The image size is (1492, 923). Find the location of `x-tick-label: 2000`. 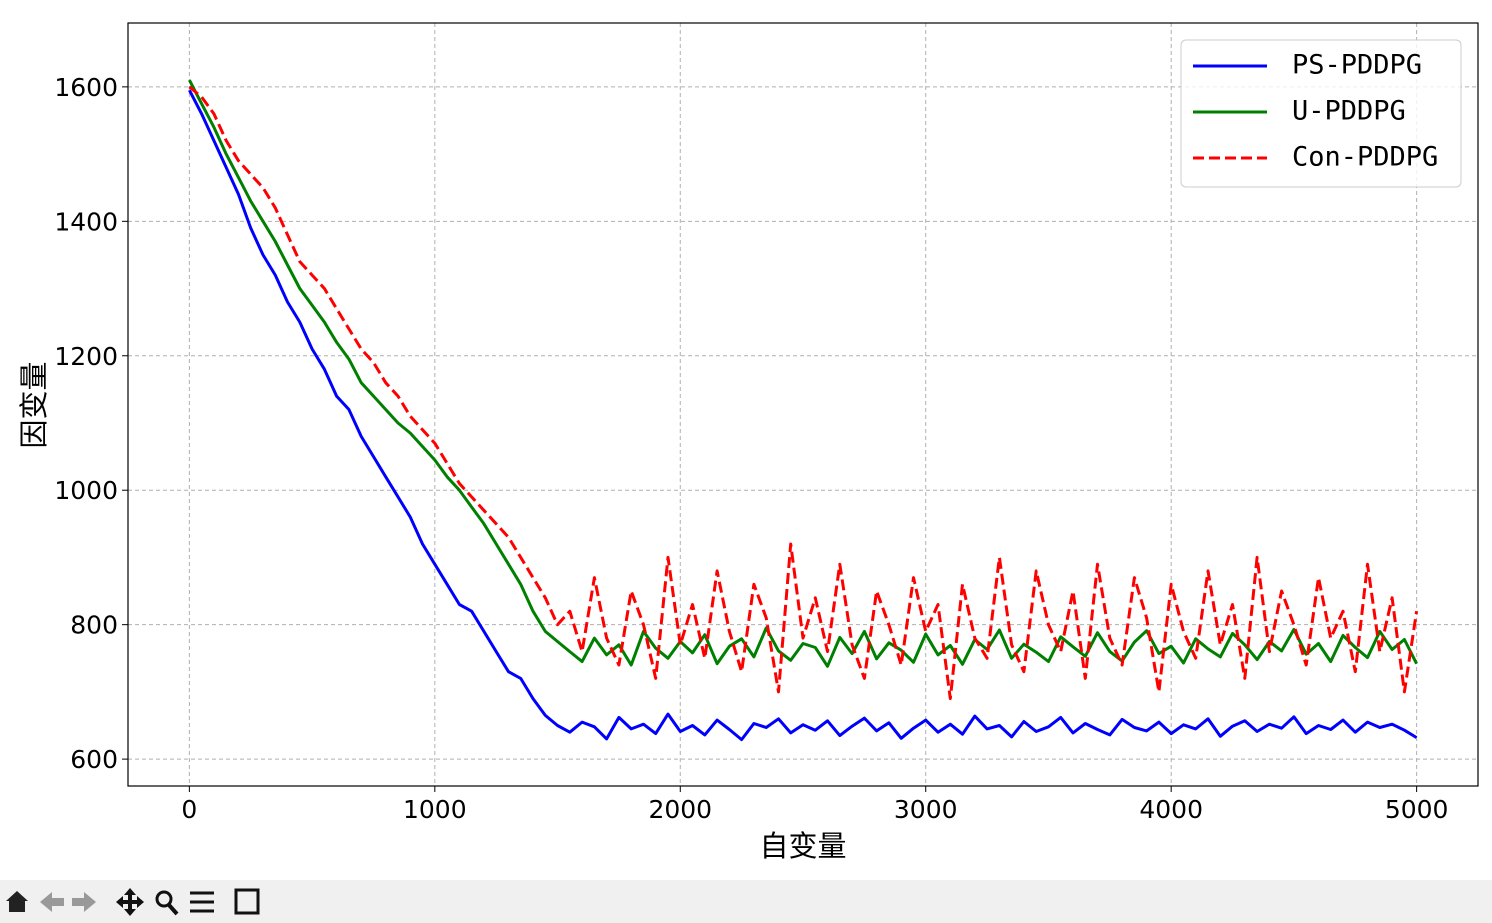

x-tick-label: 2000 is located at coordinates (680, 809).